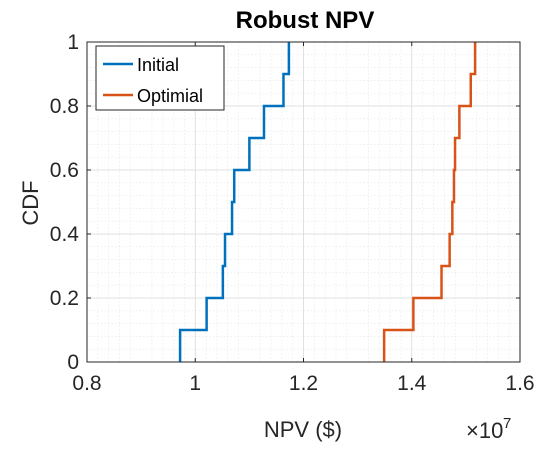 The image size is (550, 455). Describe the element at coordinates (303, 429) in the screenshot. I see `x-axis-label: NPV ($)` at that location.